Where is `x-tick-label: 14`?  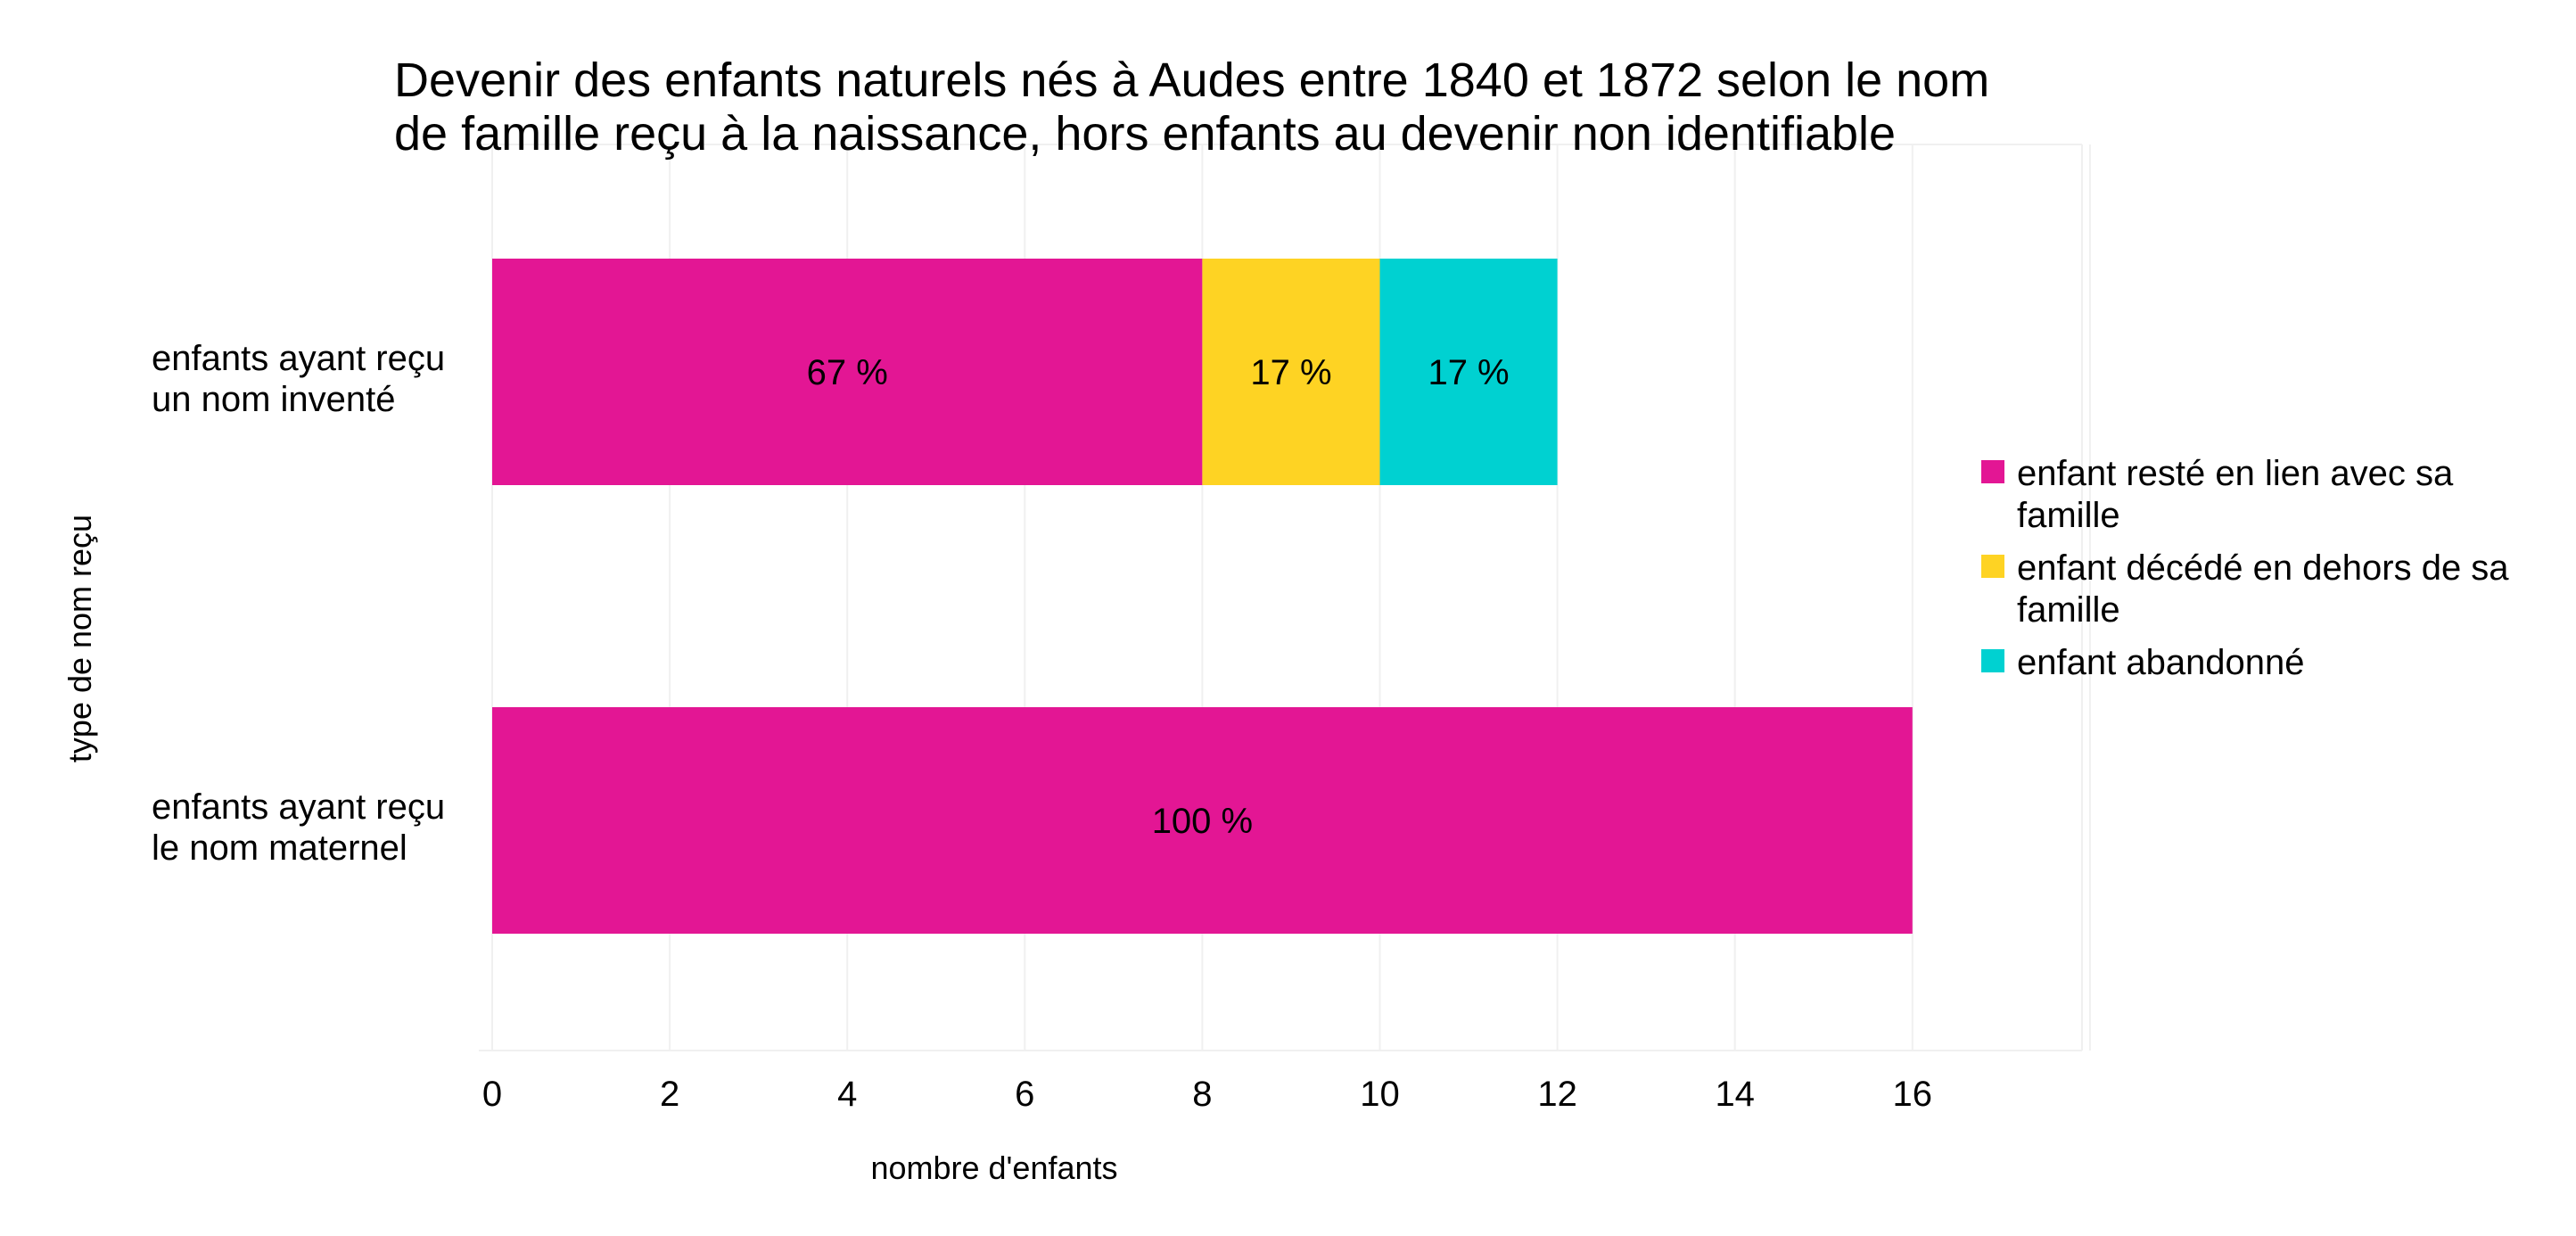
x-tick-label: 14 is located at coordinates (1735, 1094).